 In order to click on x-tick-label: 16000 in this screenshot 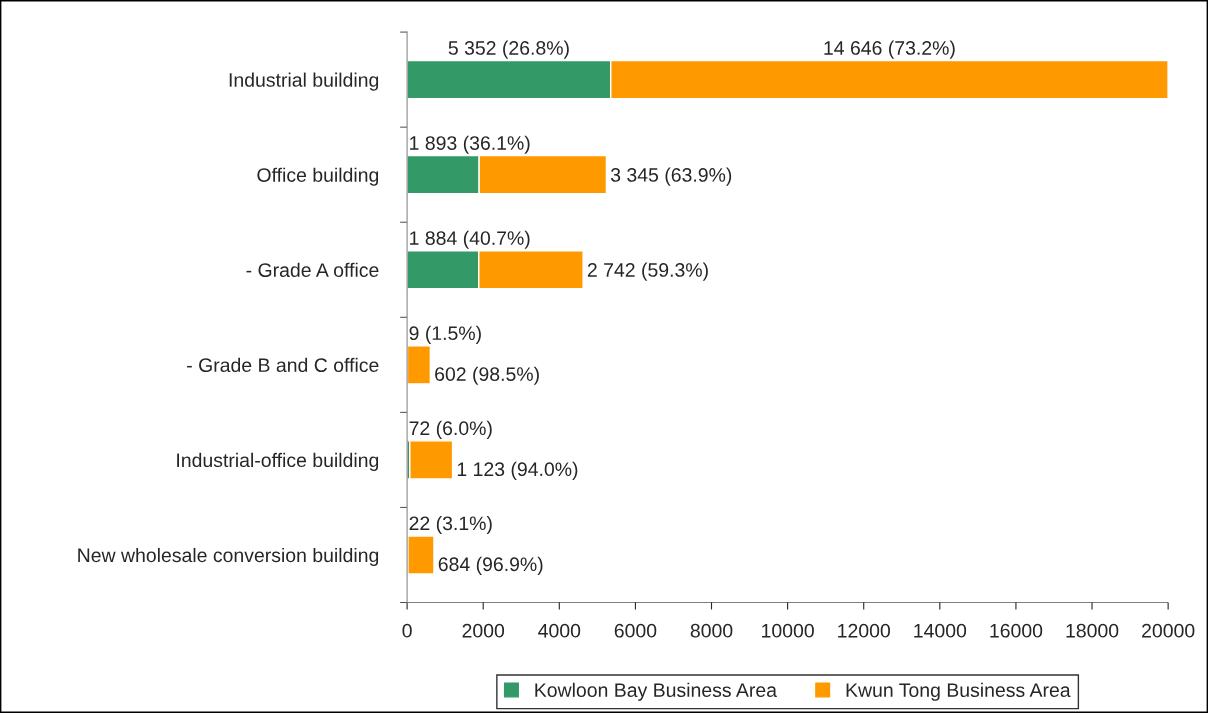, I will do `click(1016, 630)`.